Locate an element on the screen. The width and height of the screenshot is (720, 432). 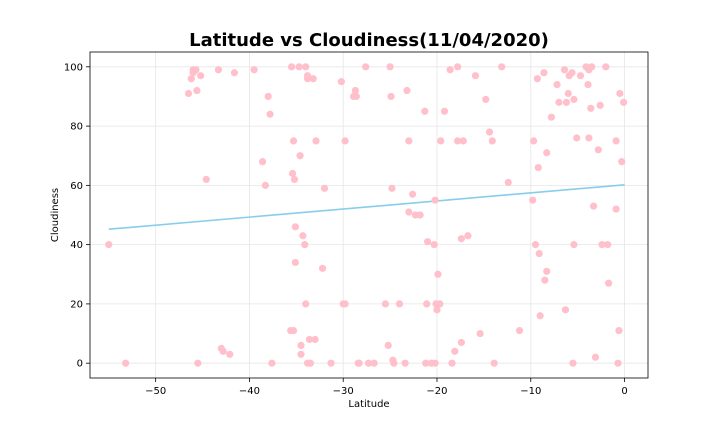
x-tick-label: −30 is located at coordinates (343, 391).